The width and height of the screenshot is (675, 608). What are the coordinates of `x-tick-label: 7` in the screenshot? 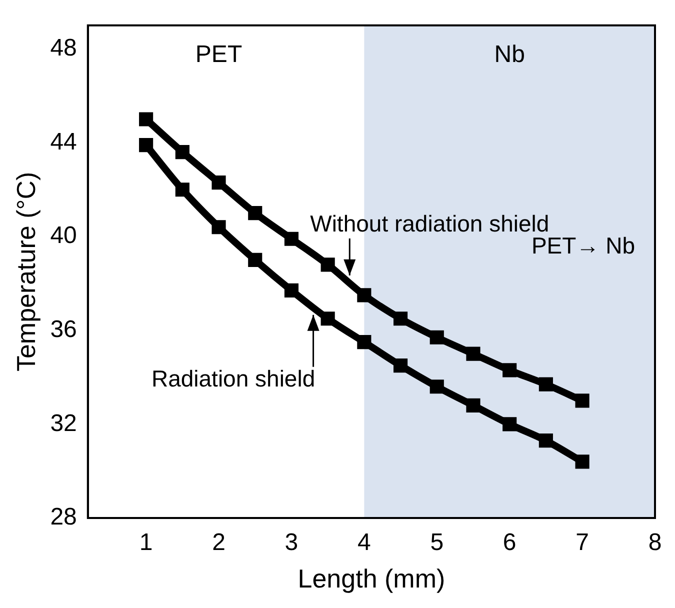 It's located at (582, 542).